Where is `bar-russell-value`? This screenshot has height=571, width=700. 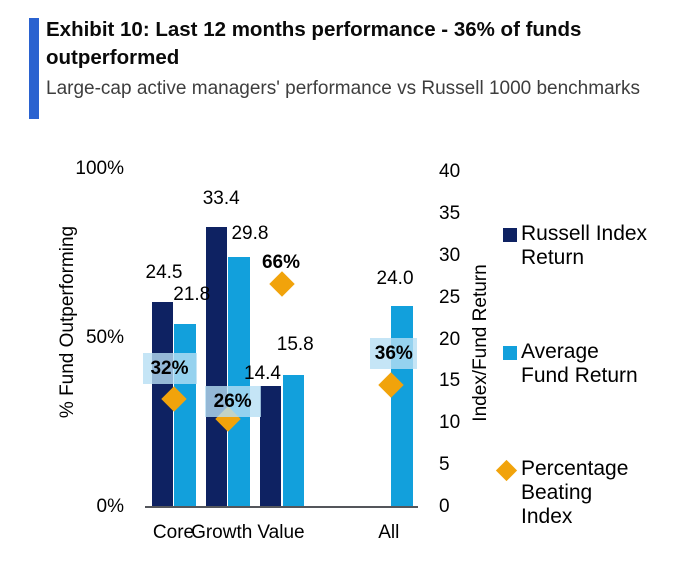
bar-russell-value is located at coordinates (270, 446).